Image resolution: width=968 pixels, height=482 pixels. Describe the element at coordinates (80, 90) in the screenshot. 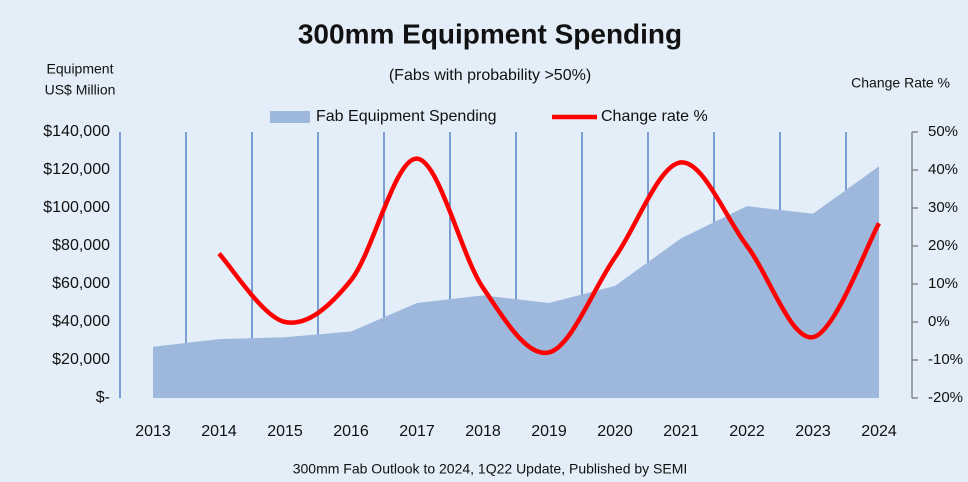

I see `y-axis-label: US$ Million` at that location.